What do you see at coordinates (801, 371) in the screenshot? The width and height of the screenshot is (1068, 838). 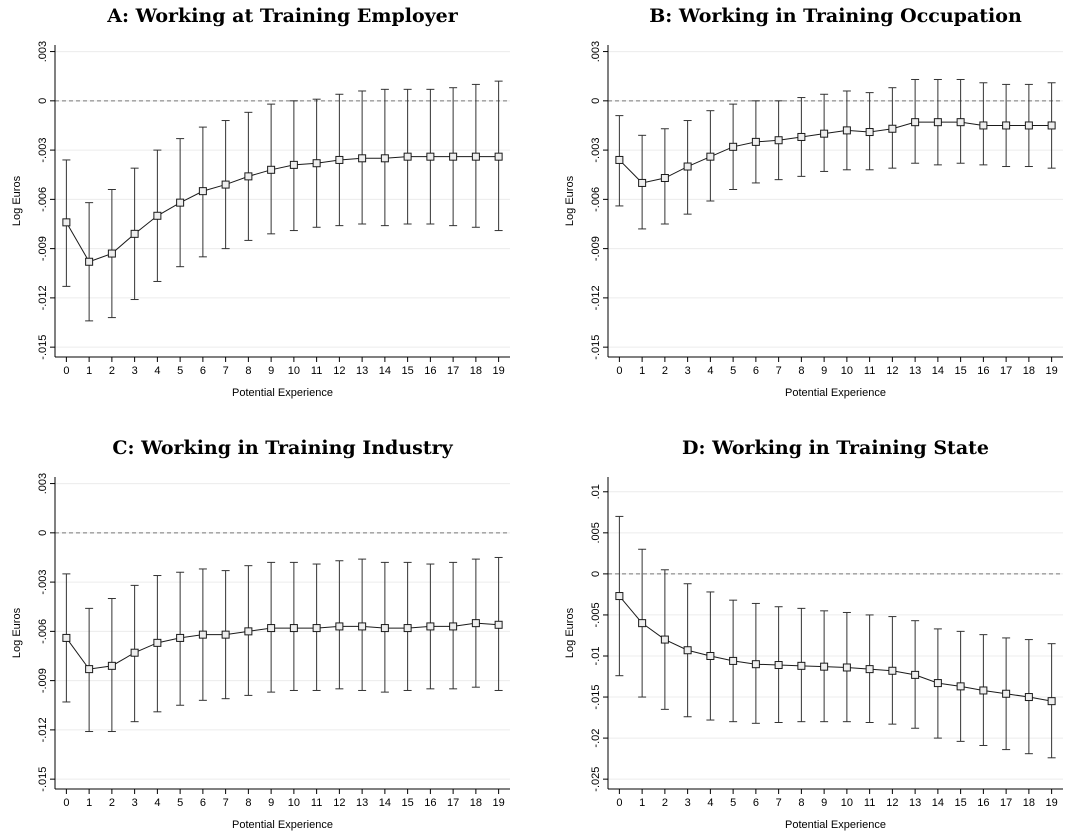 I see `x-tick-label: 8` at bounding box center [801, 371].